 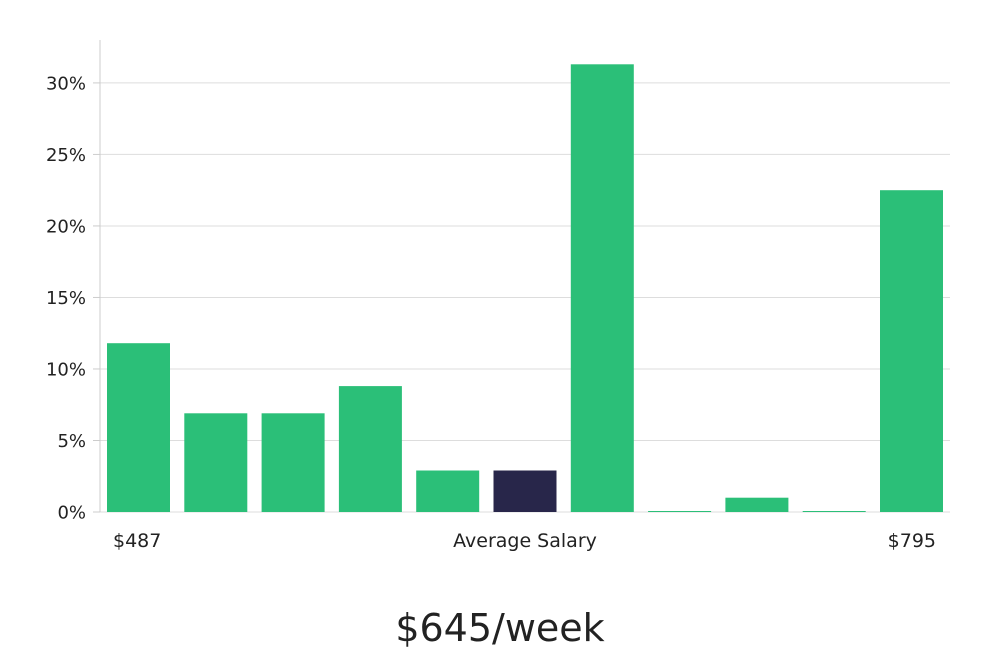 I want to click on average-salary-headline: $645/week, so click(x=500, y=628).